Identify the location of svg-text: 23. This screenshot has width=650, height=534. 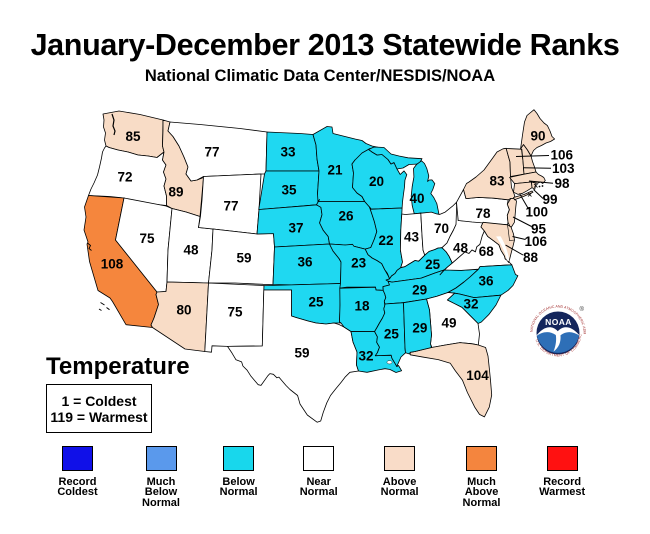
(359, 263).